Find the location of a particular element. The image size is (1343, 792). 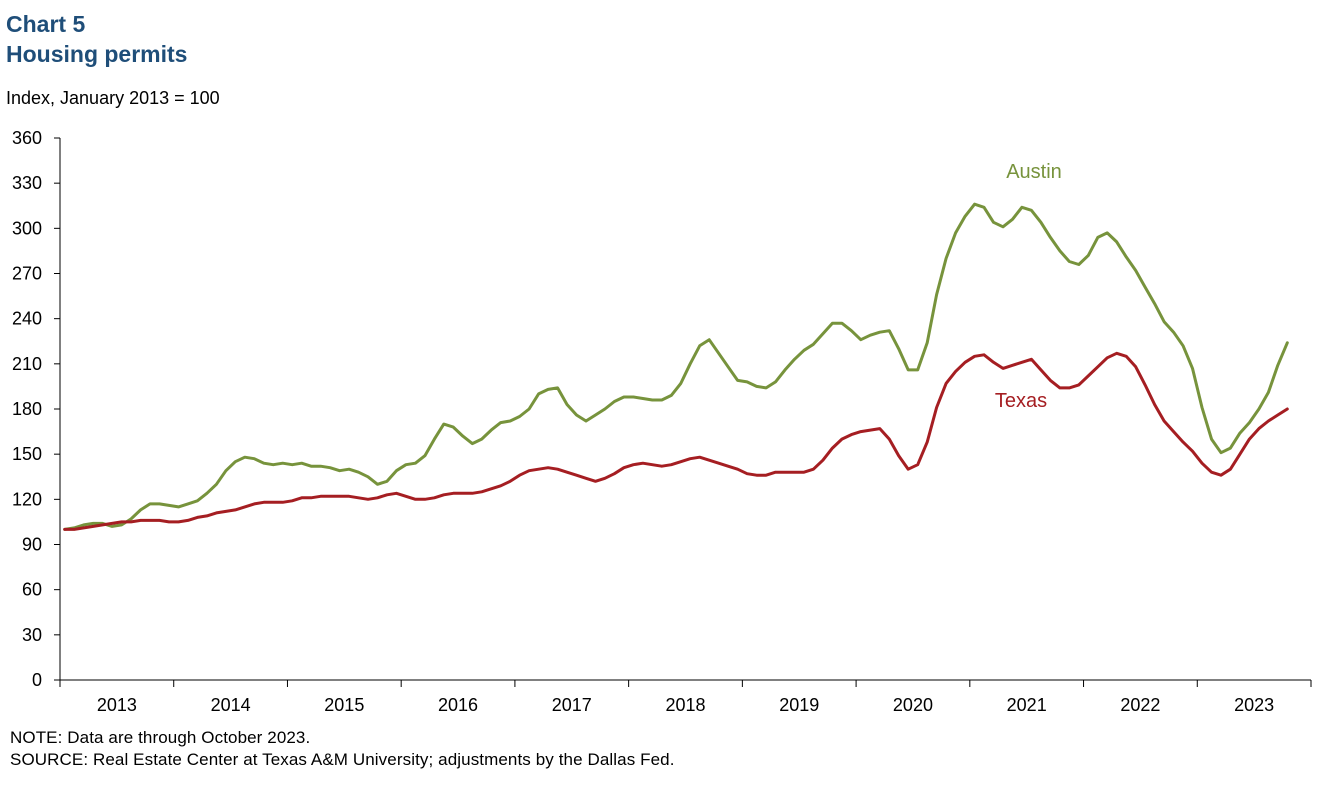

y-tick-label: 0 is located at coordinates (37, 680).